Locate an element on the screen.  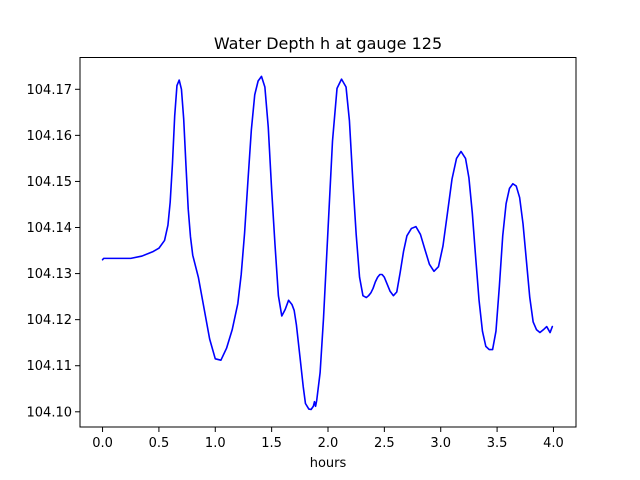
x-axis-label: hours is located at coordinates (328, 463).